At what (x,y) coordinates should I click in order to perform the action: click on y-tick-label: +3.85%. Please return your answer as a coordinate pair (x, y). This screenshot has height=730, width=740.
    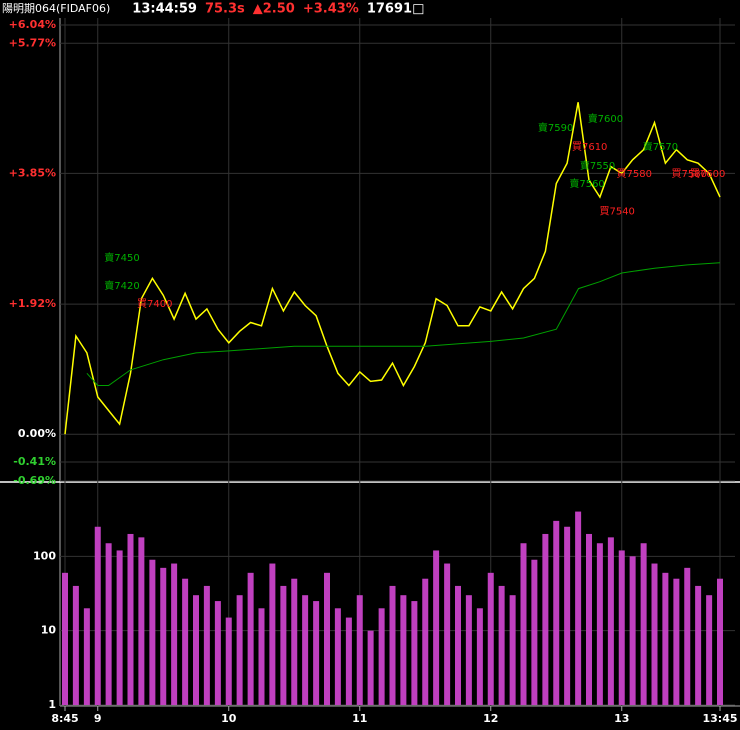
    Looking at the image, I should click on (32, 172).